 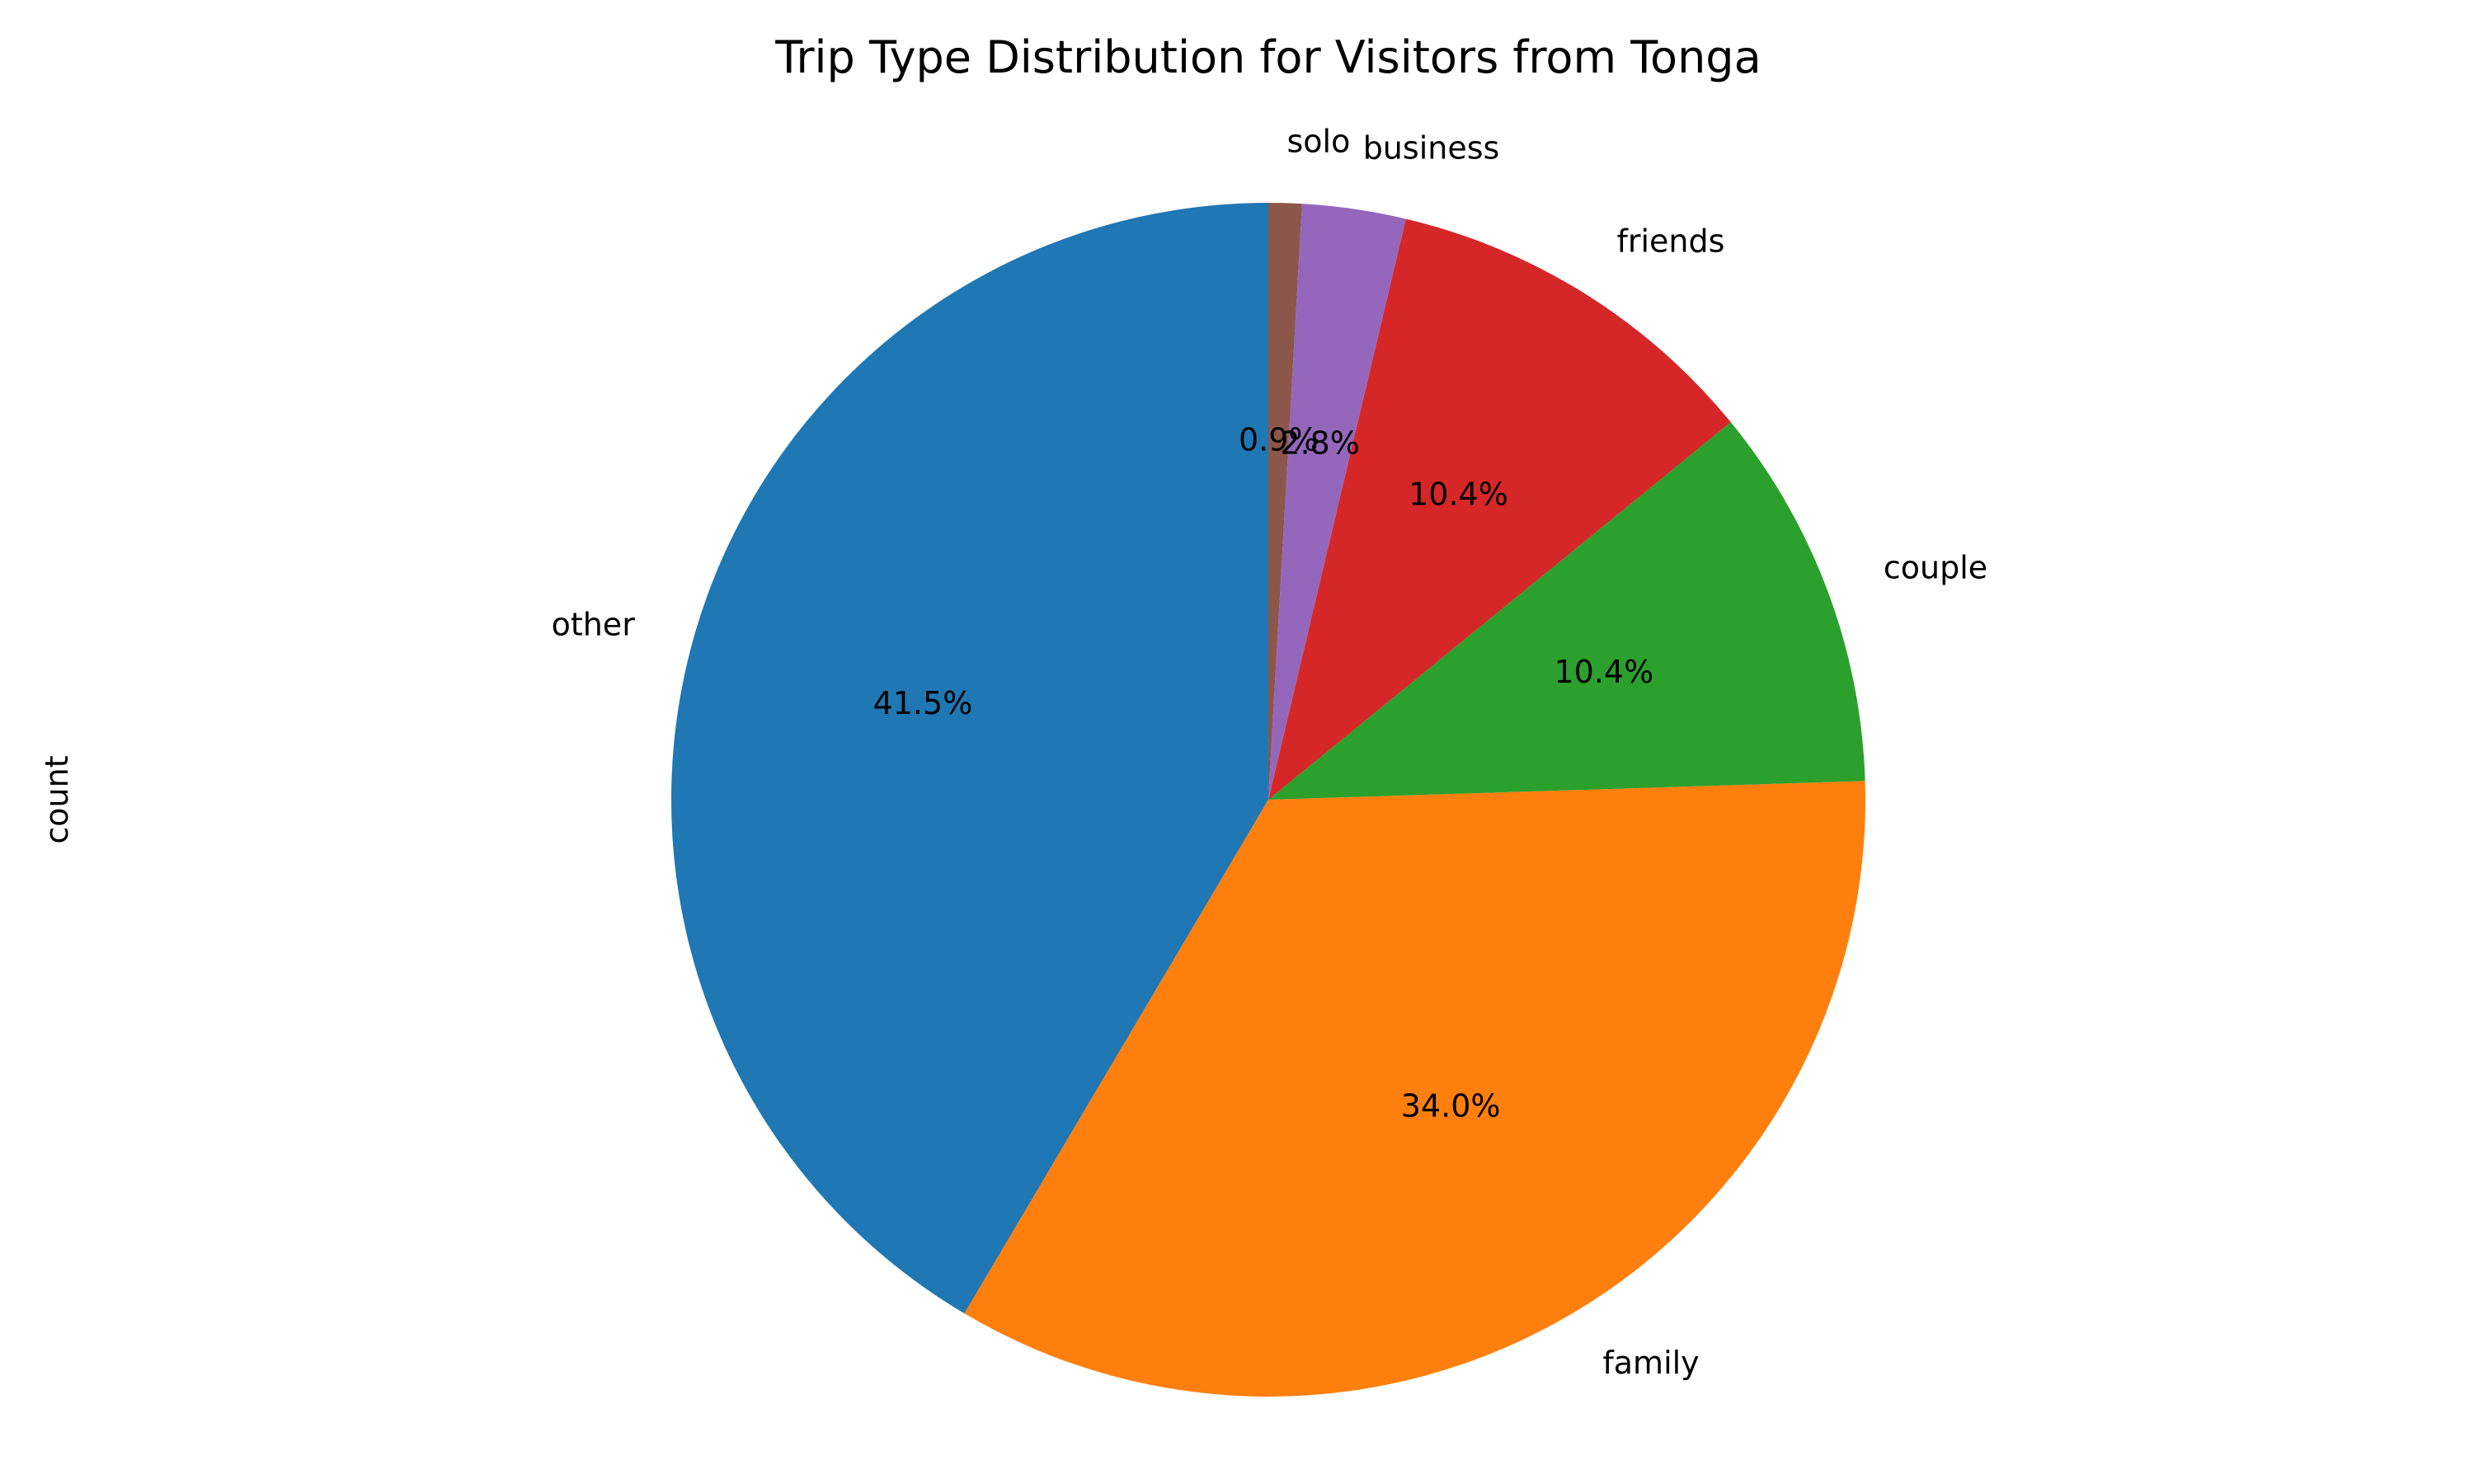 What do you see at coordinates (1431, 147) in the screenshot?
I see `slice-label-business: business` at bounding box center [1431, 147].